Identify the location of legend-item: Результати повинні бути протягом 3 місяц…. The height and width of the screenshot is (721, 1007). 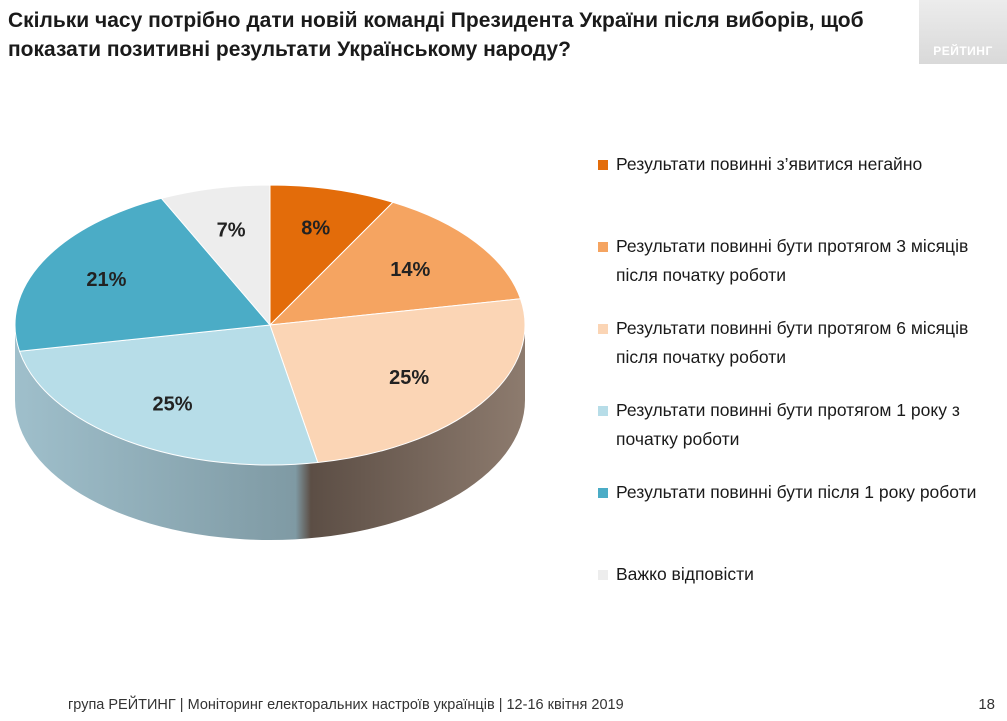
(800, 273).